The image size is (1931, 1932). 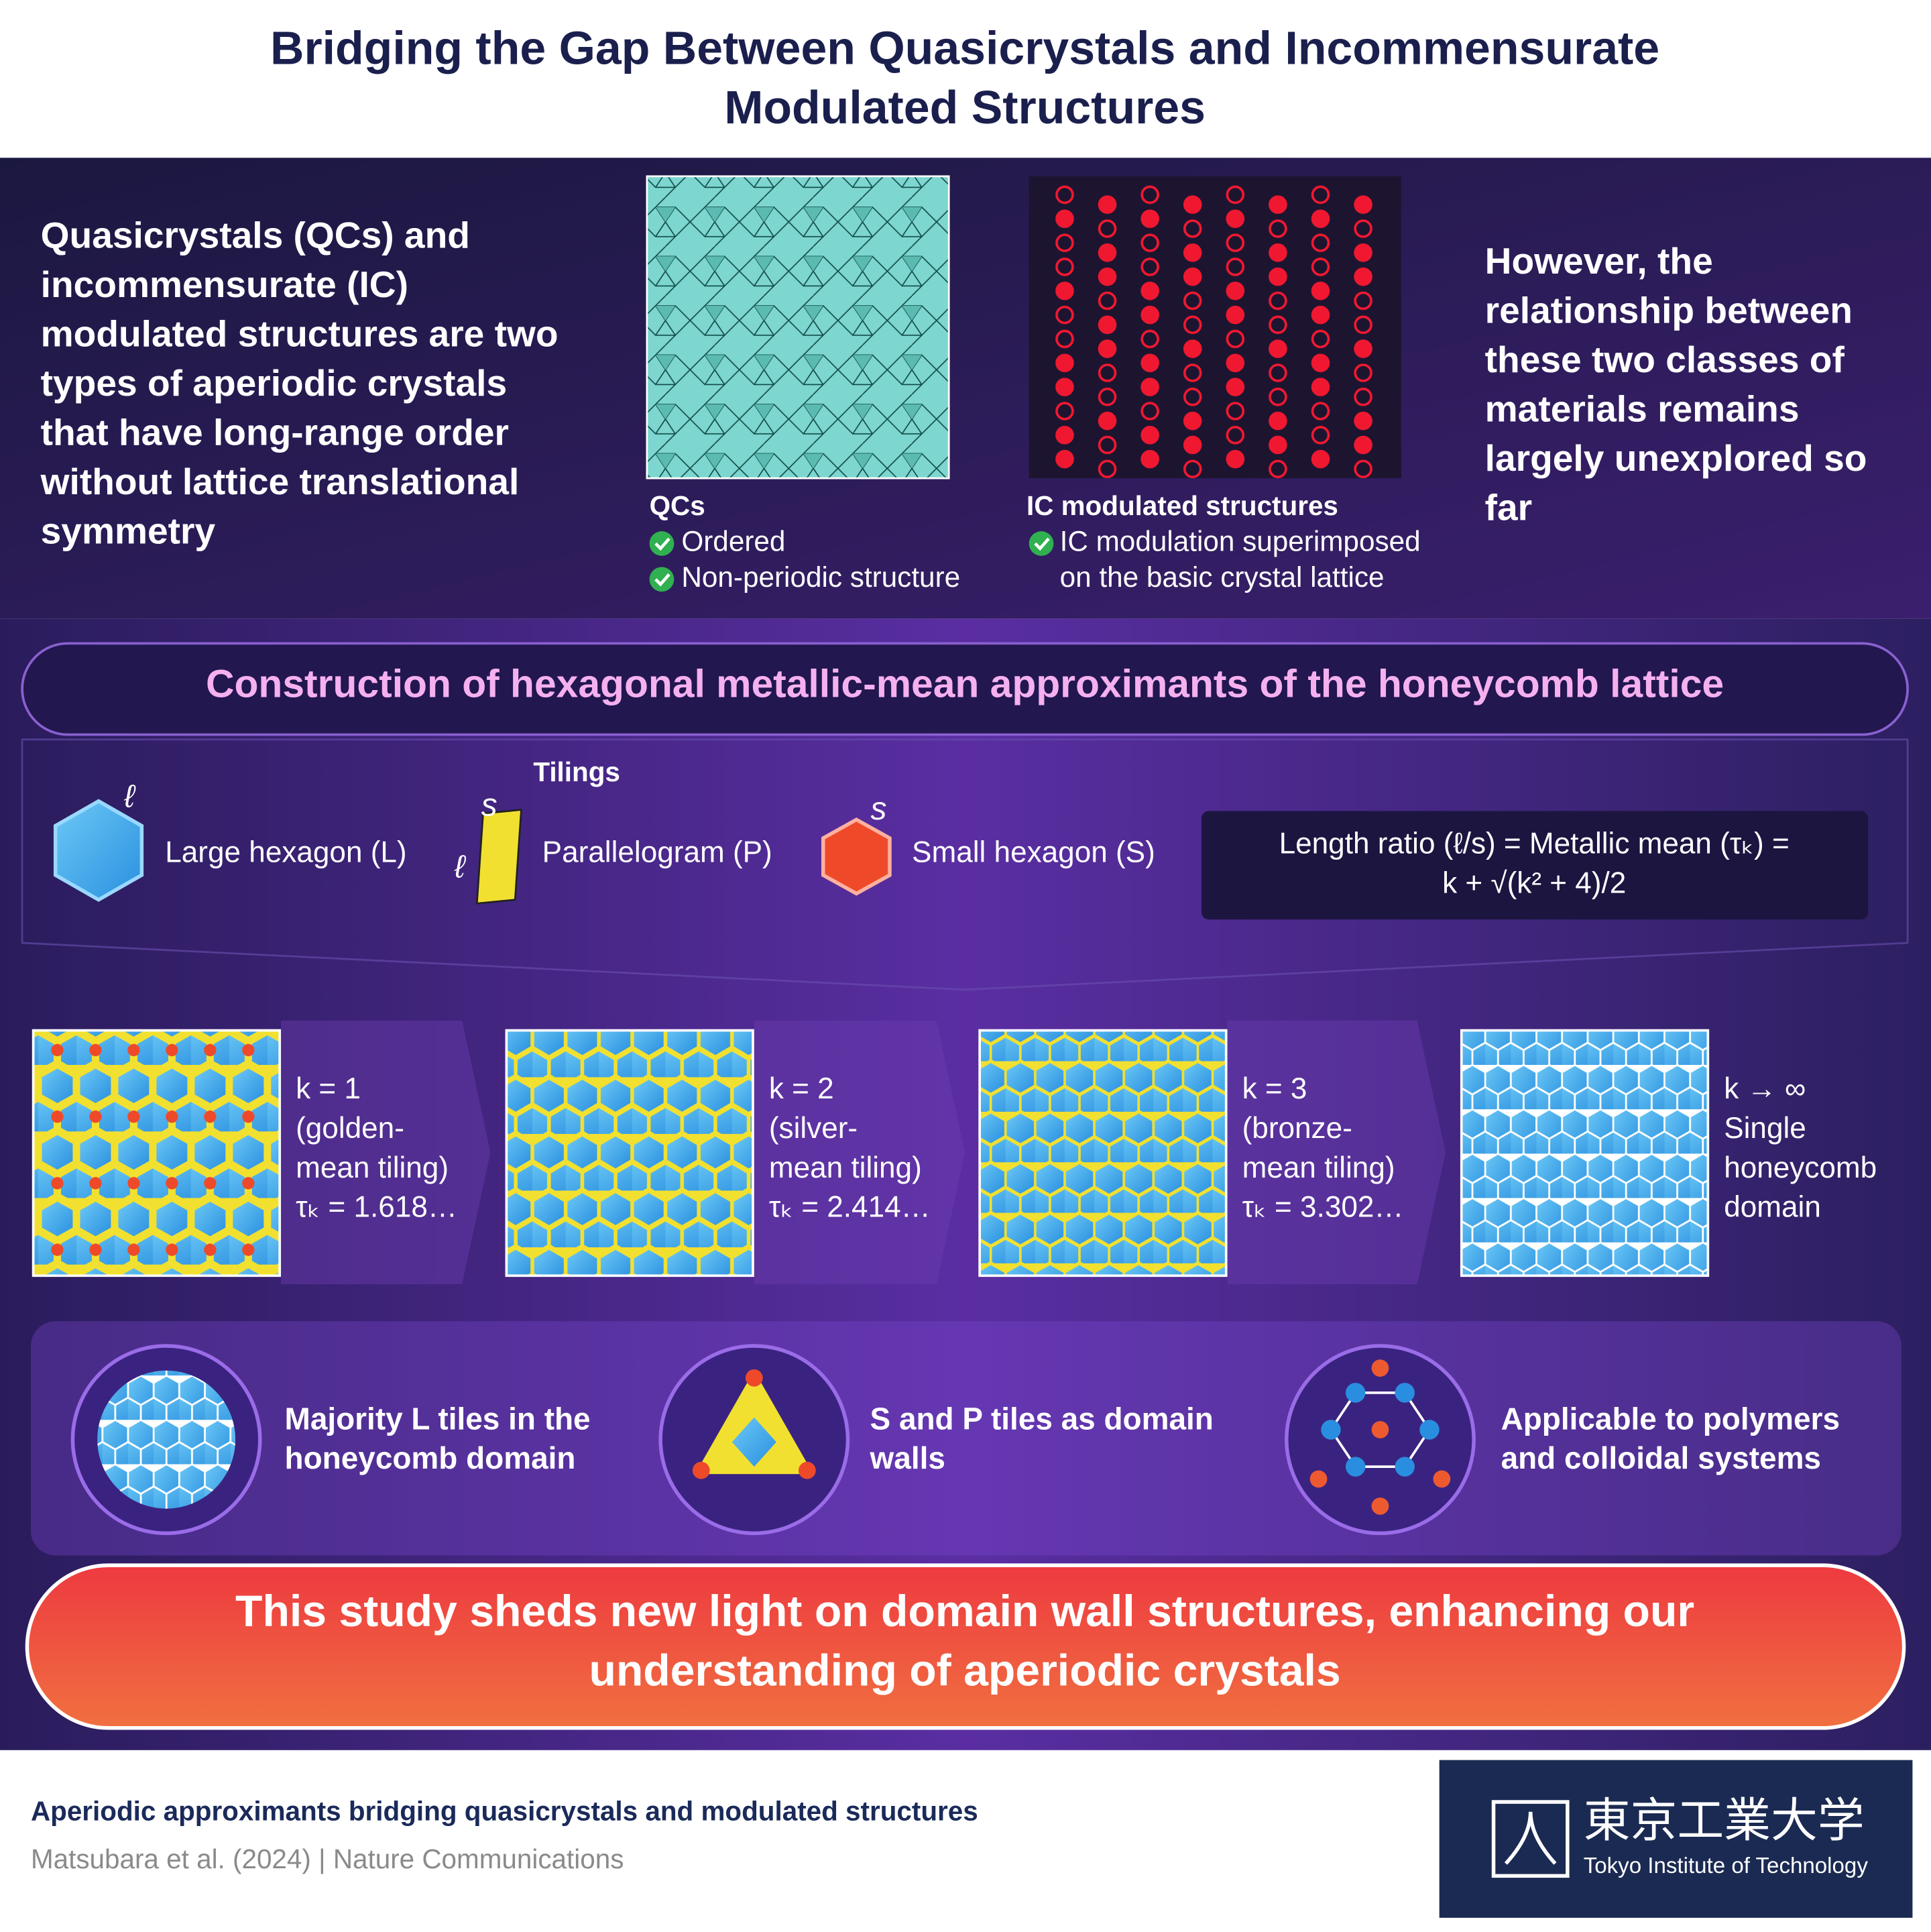 I want to click on logo-jp: 東京工業大学, so click(x=1725, y=1821).